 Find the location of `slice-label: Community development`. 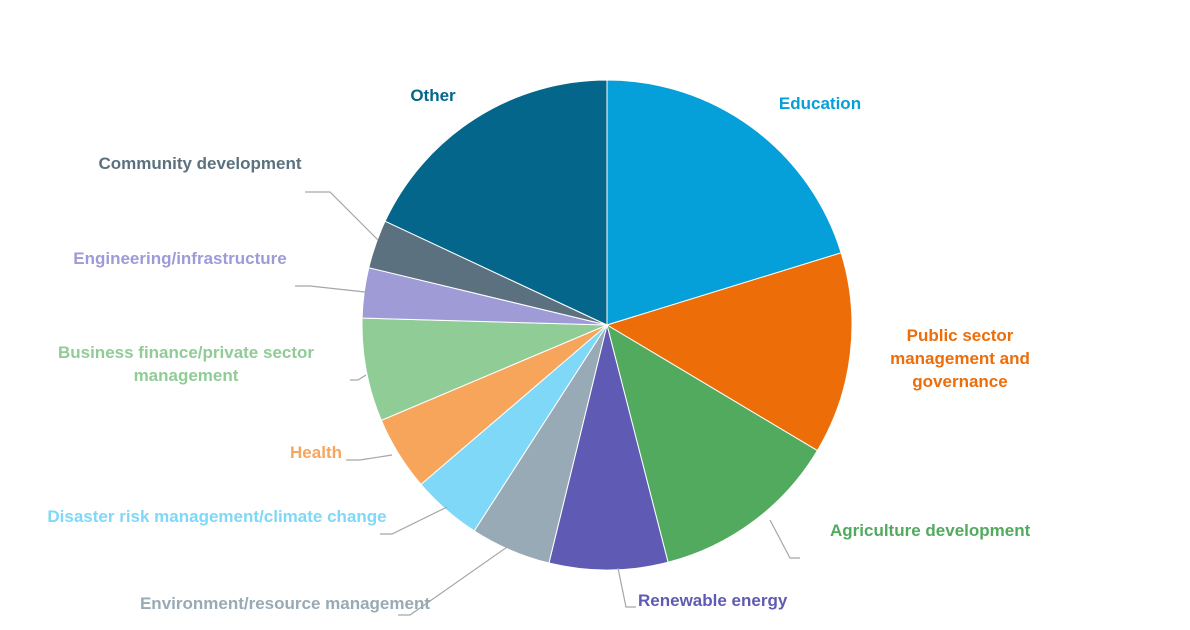

slice-label: Community development is located at coordinates (200, 163).